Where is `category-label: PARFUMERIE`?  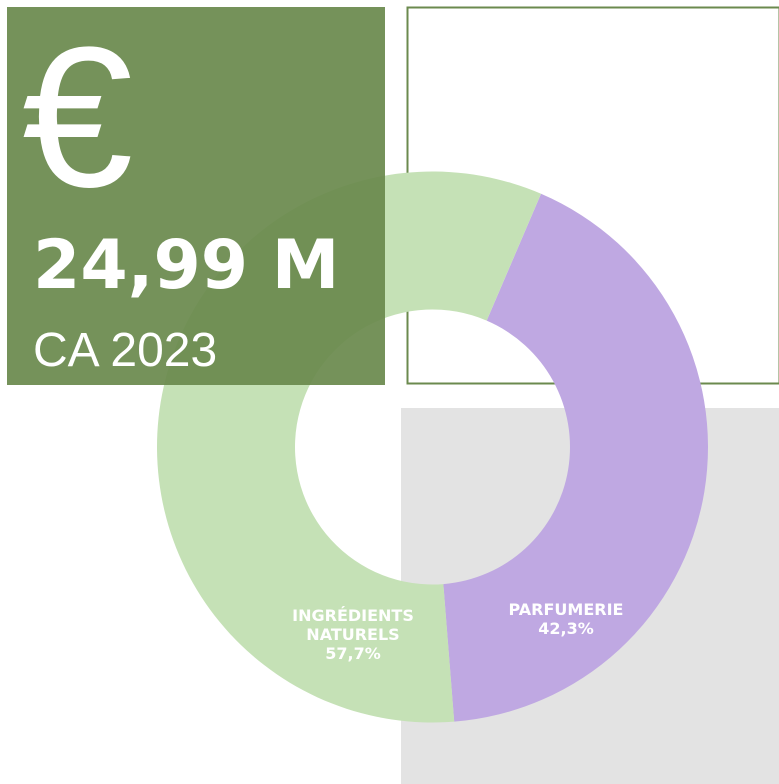
category-label: PARFUMERIE is located at coordinates (566, 609).